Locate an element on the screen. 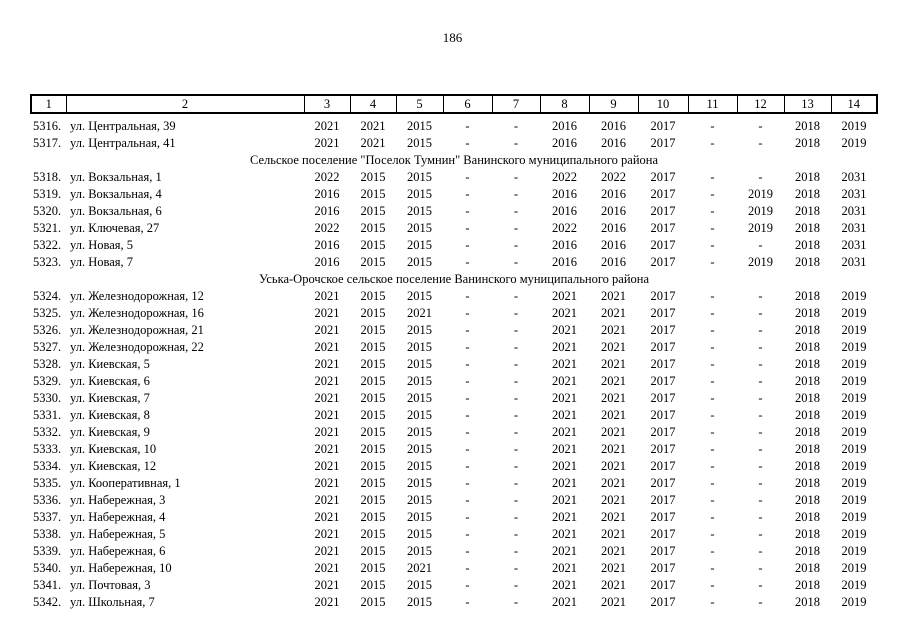 This screenshot has width=905, height=640. street-address: ул. Киевская, 9 is located at coordinates (110, 432).